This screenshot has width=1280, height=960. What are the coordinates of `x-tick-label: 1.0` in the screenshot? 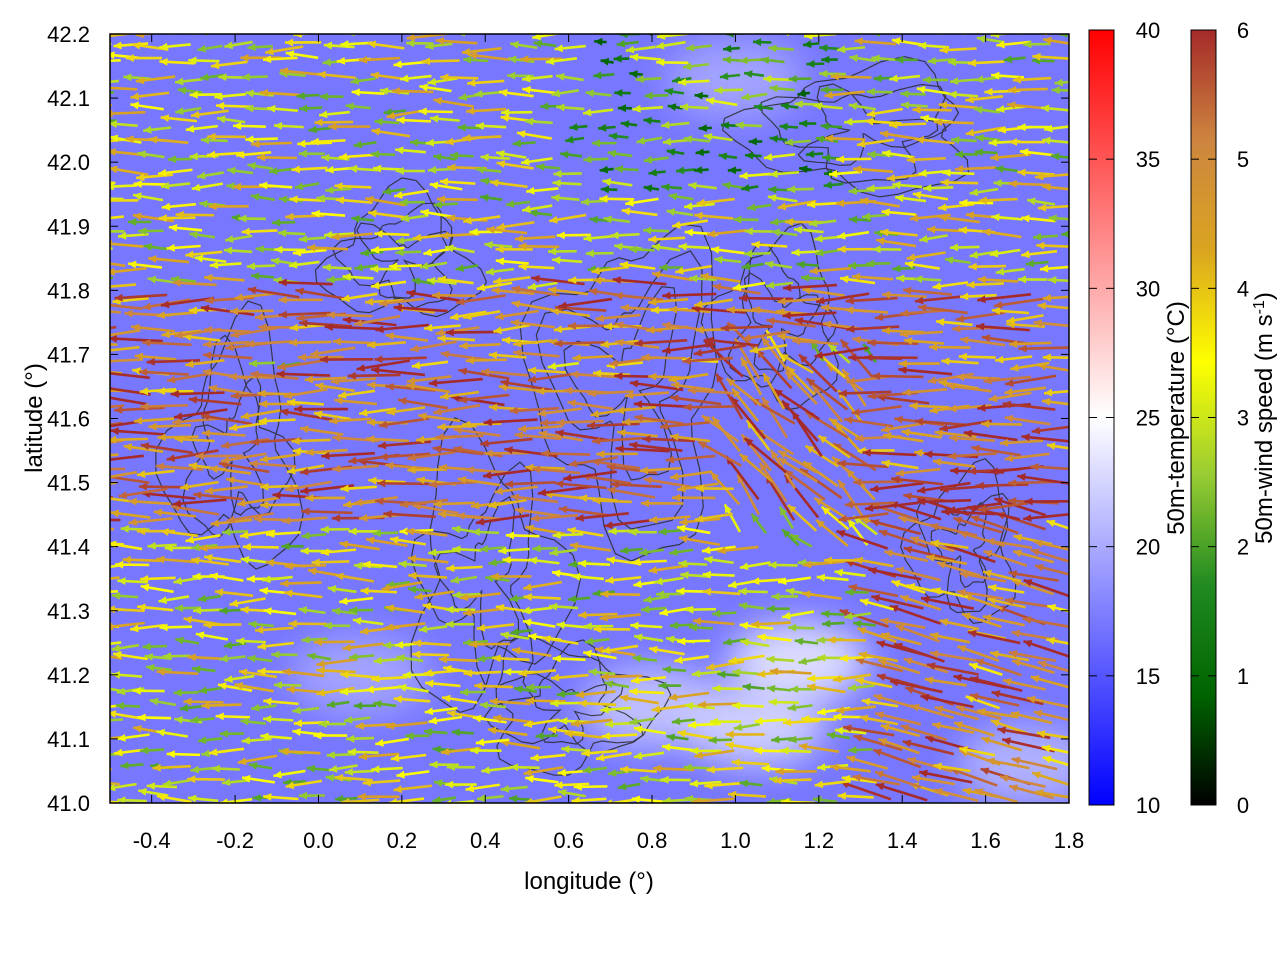 It's located at (735, 840).